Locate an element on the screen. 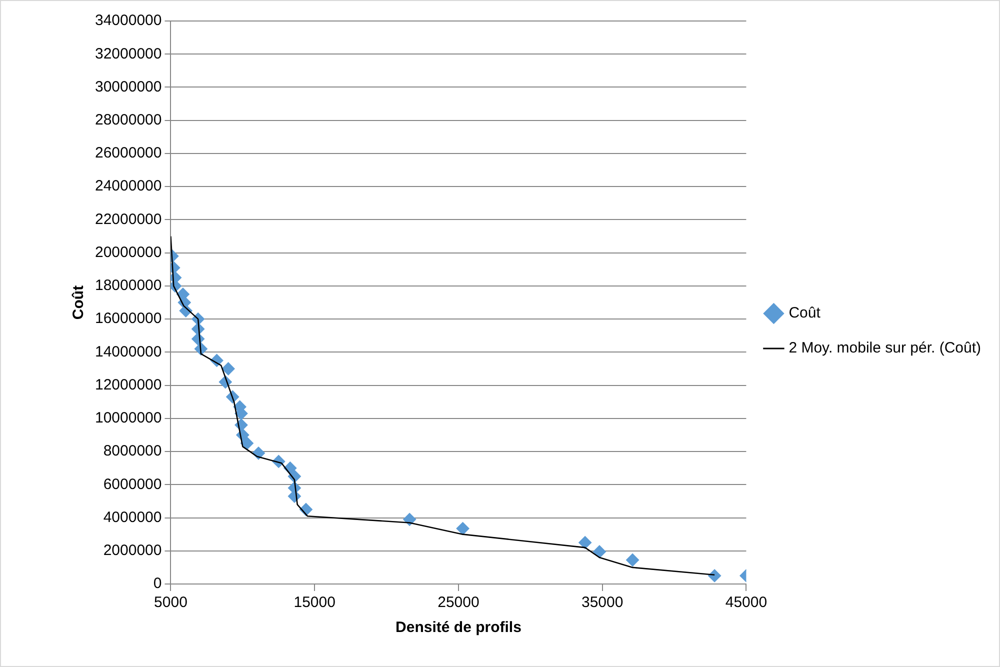 Image resolution: width=1000 pixels, height=667 pixels. legend-label: Coût is located at coordinates (805, 313).